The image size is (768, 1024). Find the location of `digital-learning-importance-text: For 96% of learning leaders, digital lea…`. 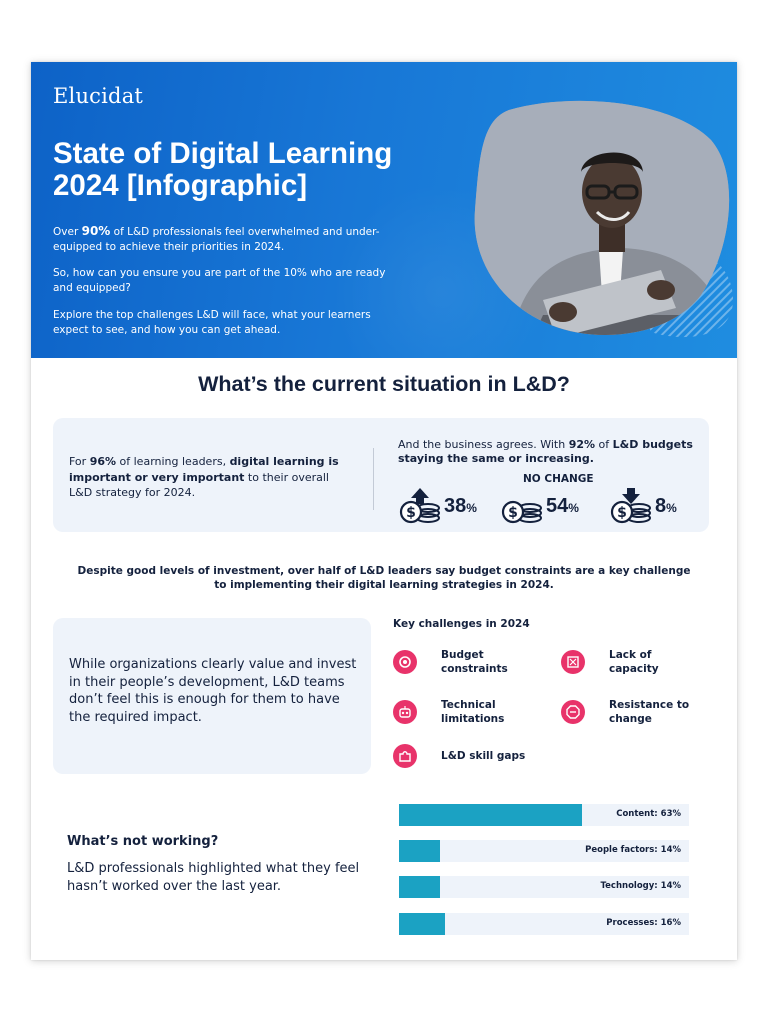

digital-learning-importance-text: For 96% of learning leaders, digital lea… is located at coordinates (204, 477).